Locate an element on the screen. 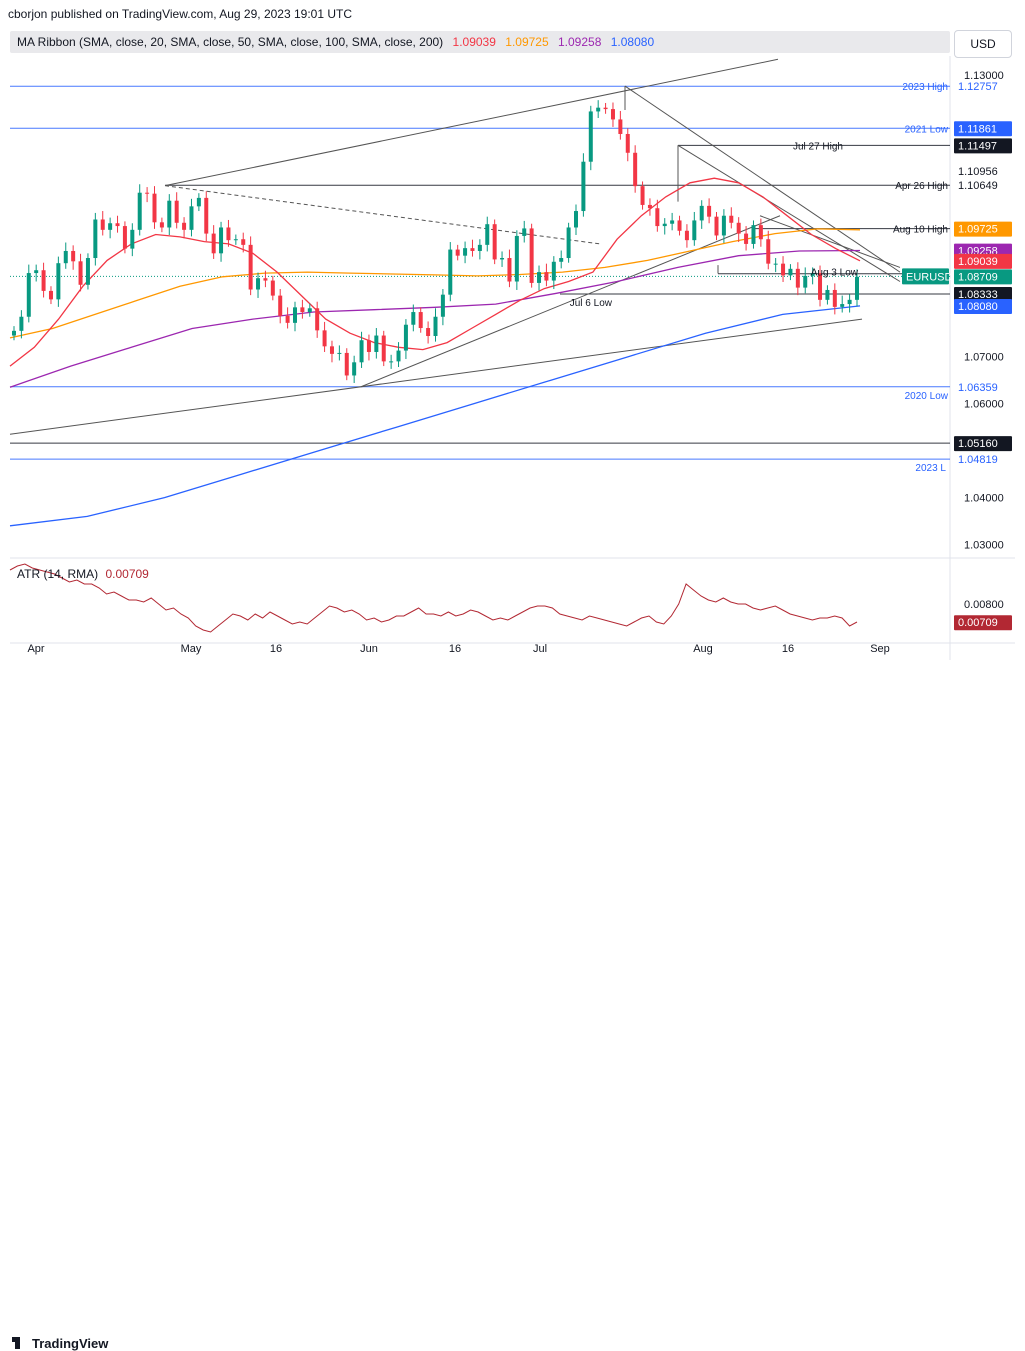  annotation-label: Aug 10 High is located at coordinates (920, 230).